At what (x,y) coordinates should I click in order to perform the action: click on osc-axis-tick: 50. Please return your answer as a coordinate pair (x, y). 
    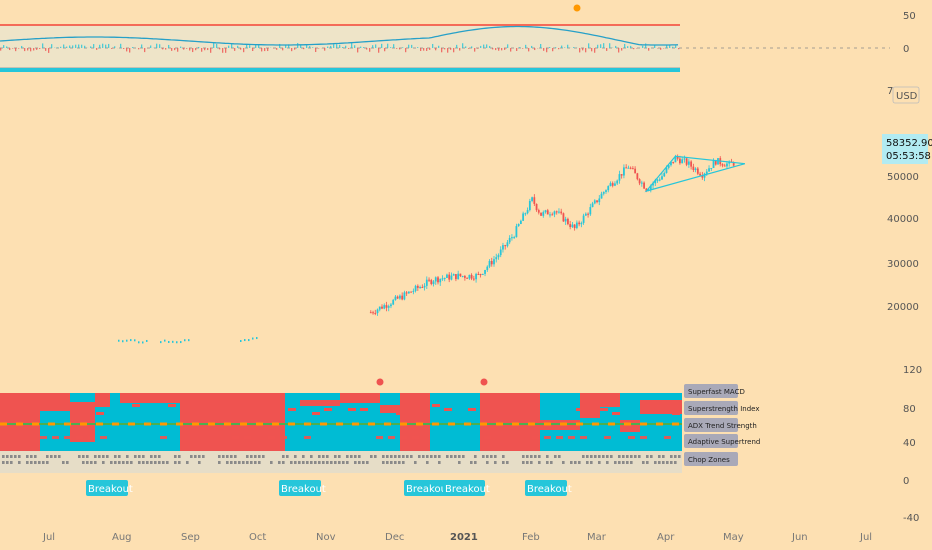
    Looking at the image, I should click on (909, 16).